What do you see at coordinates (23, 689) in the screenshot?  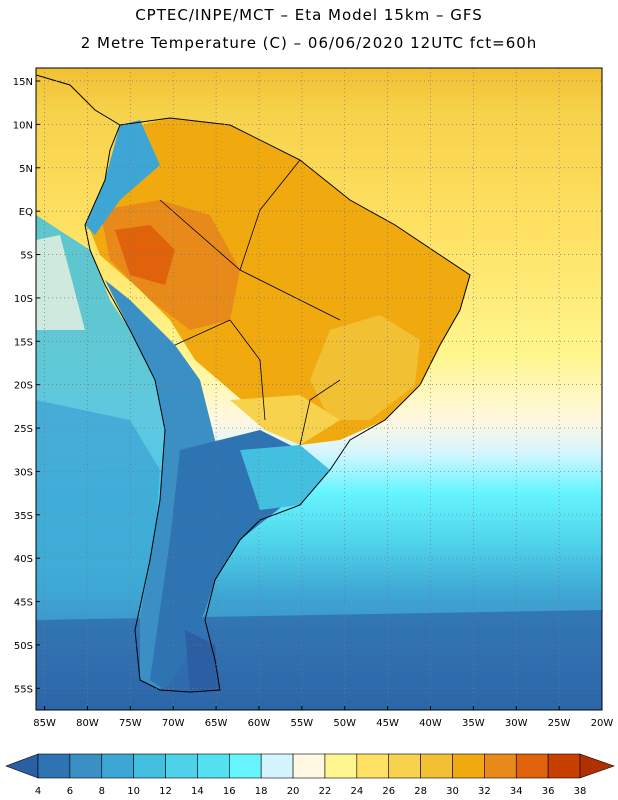 I see `latitude-label: 55S` at bounding box center [23, 689].